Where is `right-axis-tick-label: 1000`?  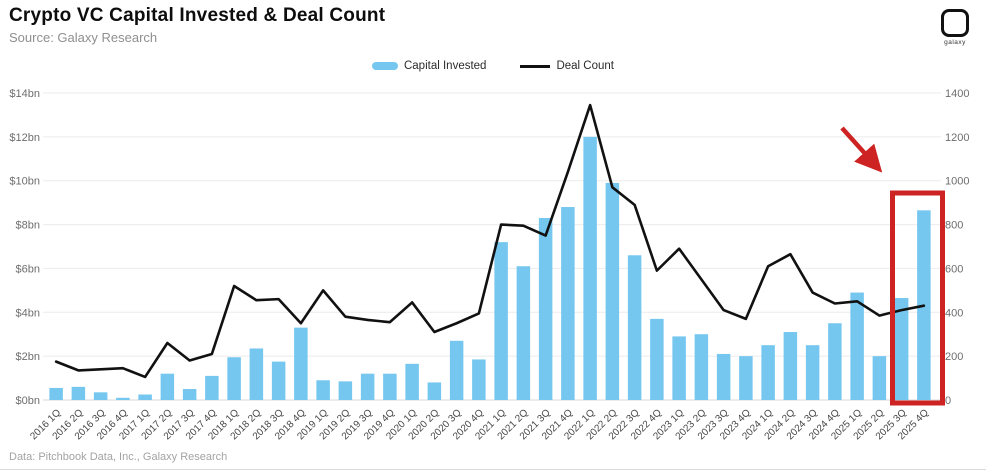
right-axis-tick-label: 1000 is located at coordinates (957, 182).